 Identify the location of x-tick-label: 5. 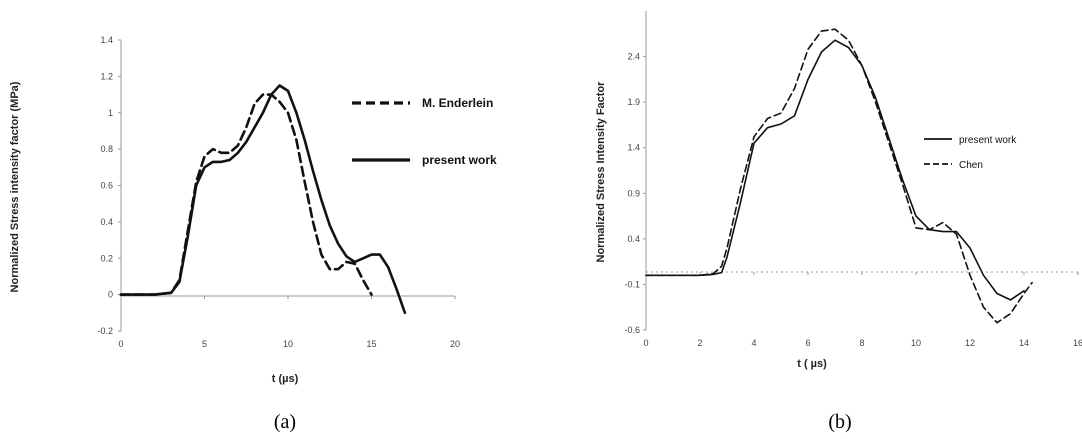
(204, 344).